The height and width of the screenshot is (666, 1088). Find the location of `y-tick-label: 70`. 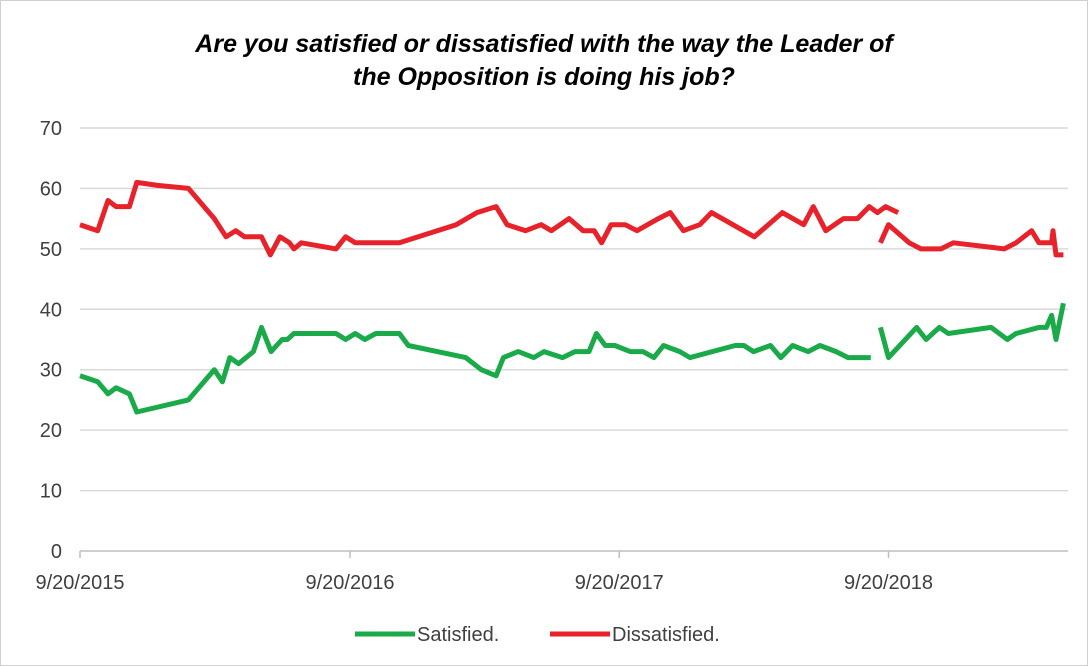

y-tick-label: 70 is located at coordinates (51, 129).